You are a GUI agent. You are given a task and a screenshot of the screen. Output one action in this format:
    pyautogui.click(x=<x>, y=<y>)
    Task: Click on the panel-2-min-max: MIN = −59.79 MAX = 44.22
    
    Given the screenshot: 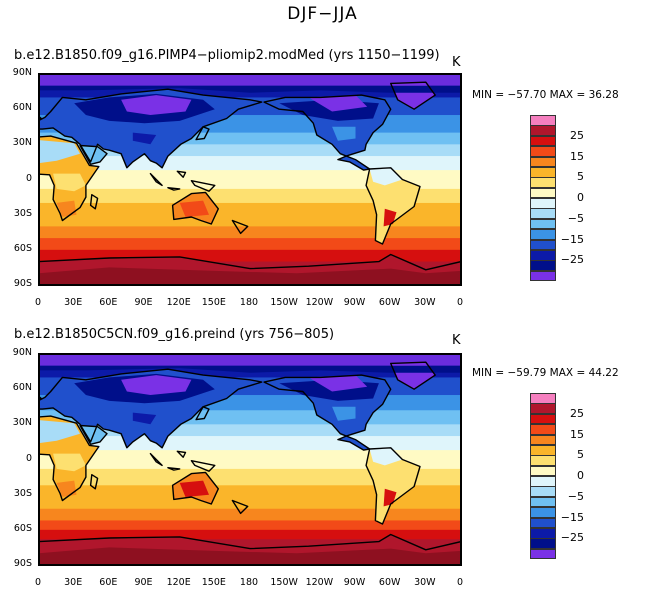 What is the action you would take?
    pyautogui.click(x=545, y=373)
    